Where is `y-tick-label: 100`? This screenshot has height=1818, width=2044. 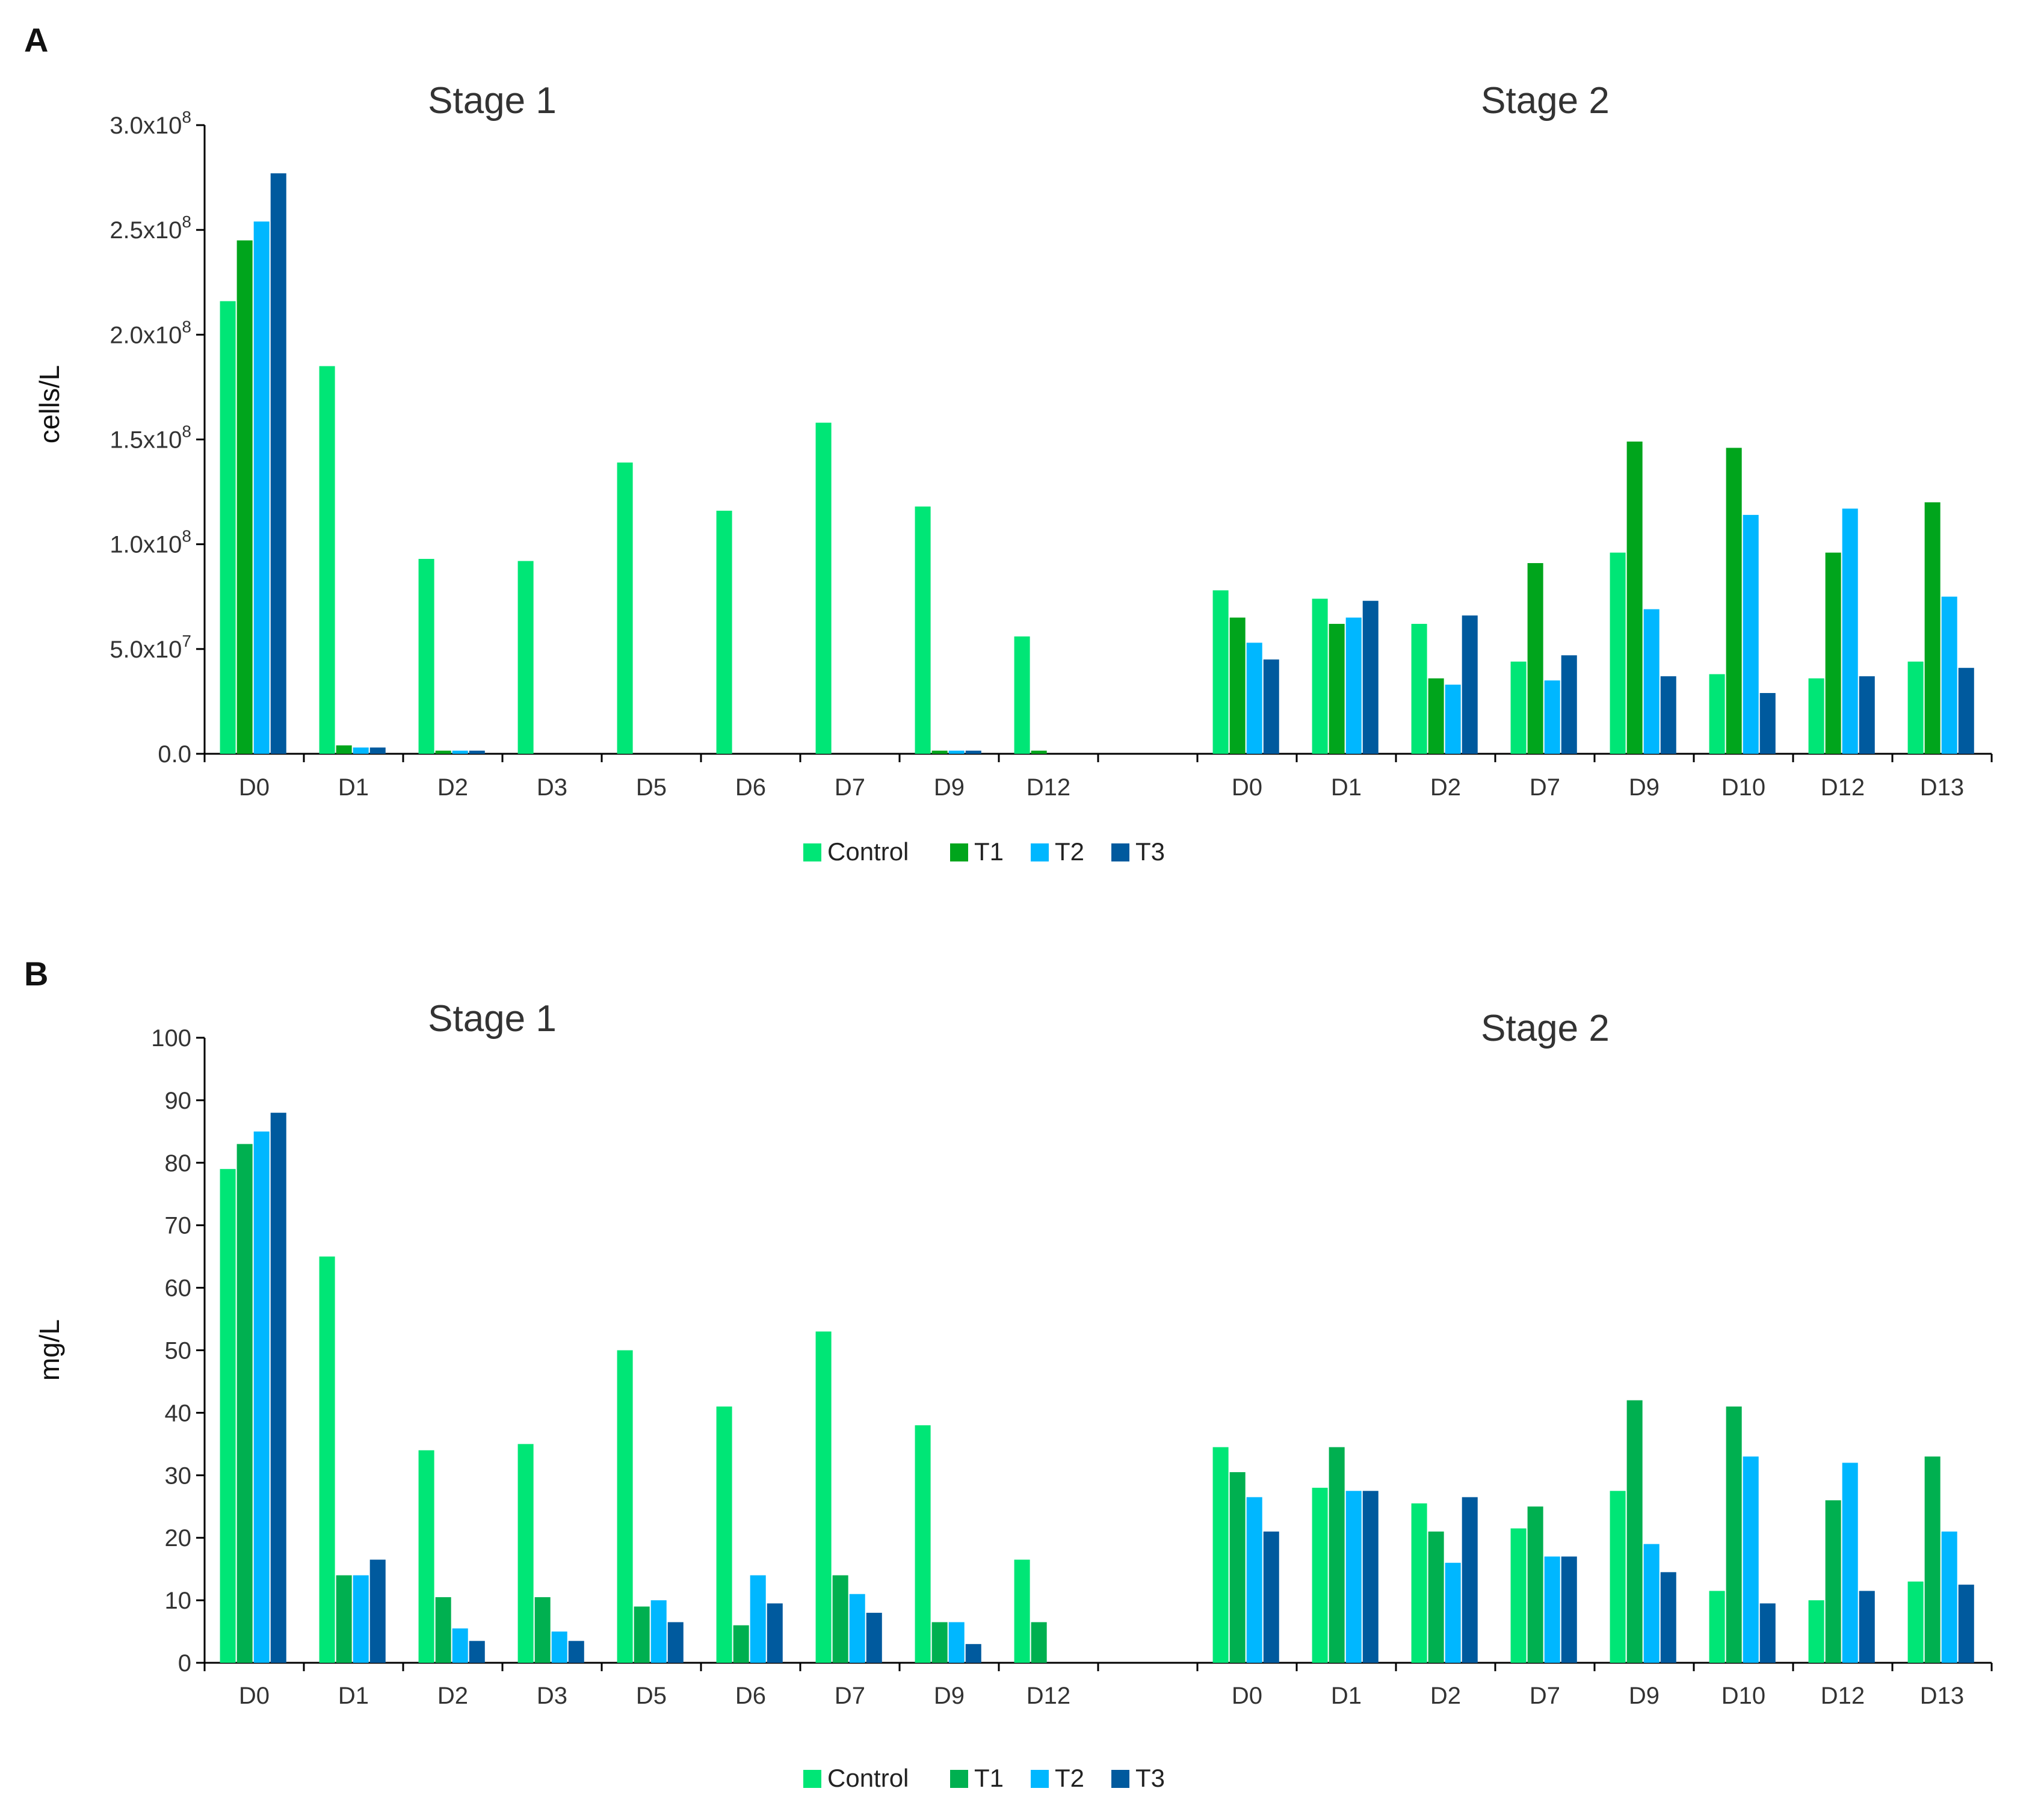
y-tick-label: 100 is located at coordinates (171, 1038).